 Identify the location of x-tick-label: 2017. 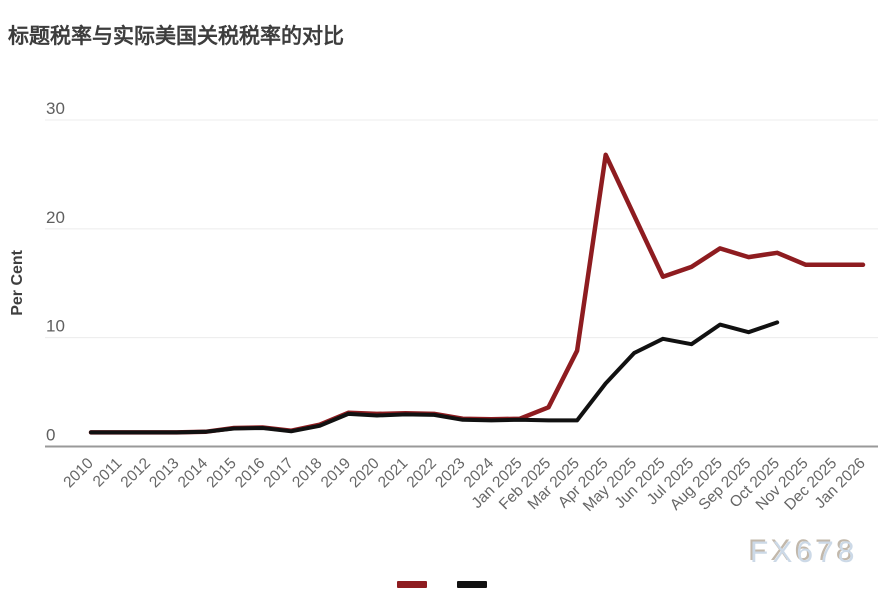
(279, 473).